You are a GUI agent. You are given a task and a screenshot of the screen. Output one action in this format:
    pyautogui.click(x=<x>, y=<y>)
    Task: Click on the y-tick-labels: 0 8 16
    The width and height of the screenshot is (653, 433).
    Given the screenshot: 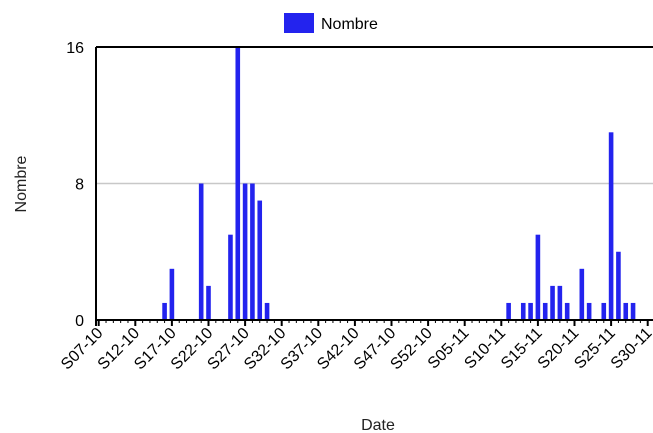 What is the action you would take?
    pyautogui.click(x=75, y=185)
    